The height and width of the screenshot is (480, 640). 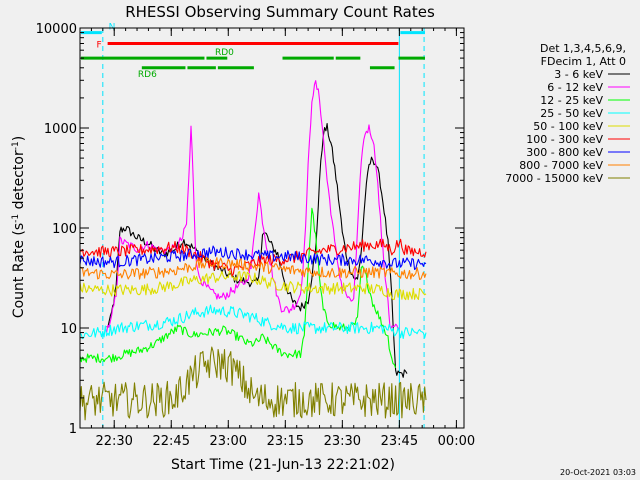 I want to click on x-tick-label: 22:45, so click(x=171, y=441).